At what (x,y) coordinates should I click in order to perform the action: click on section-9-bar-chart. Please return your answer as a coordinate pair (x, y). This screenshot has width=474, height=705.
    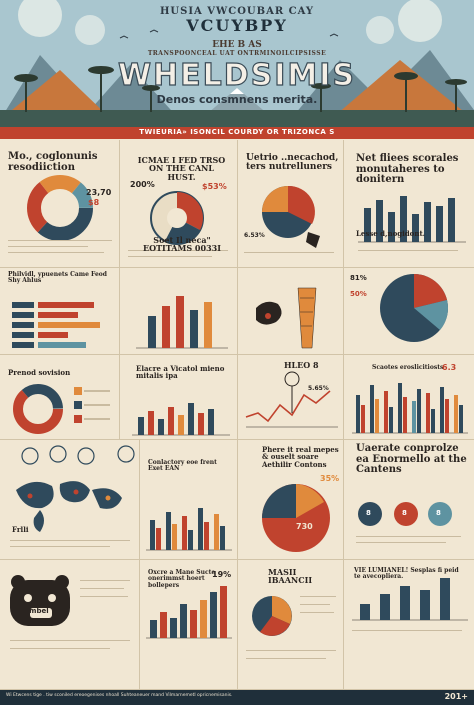
    Looking at the image, I should click on (181, 419).